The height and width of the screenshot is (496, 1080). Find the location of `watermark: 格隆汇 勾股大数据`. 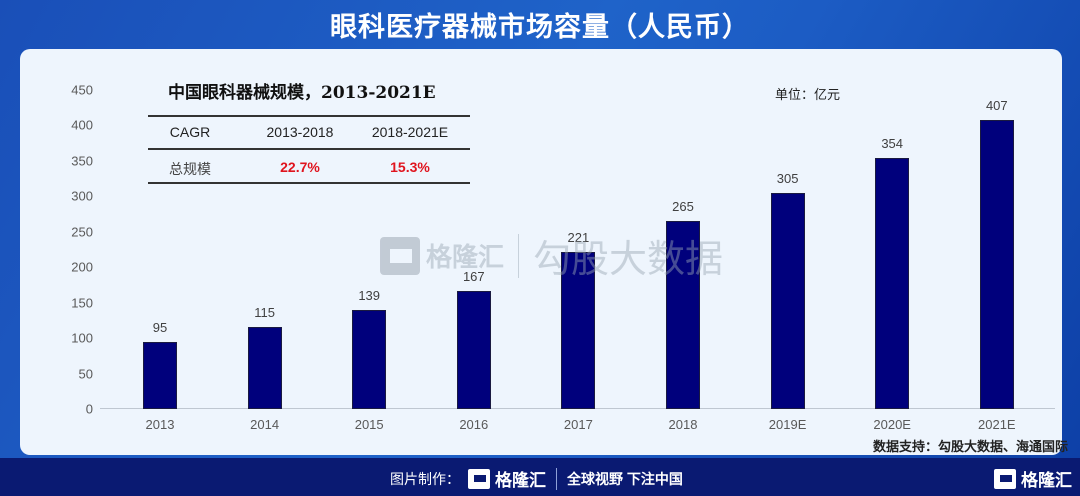

watermark: 格隆汇 勾股大数据 is located at coordinates (551, 255).